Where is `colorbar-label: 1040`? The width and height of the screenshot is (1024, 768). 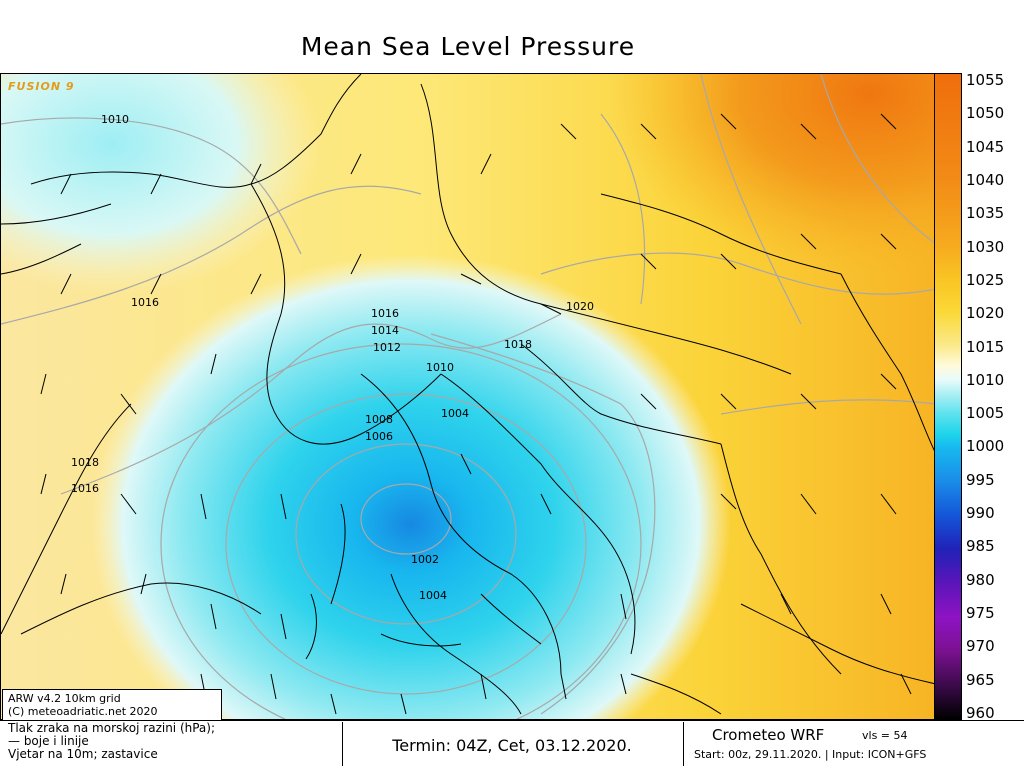
colorbar-label: 1040 is located at coordinates (985, 179).